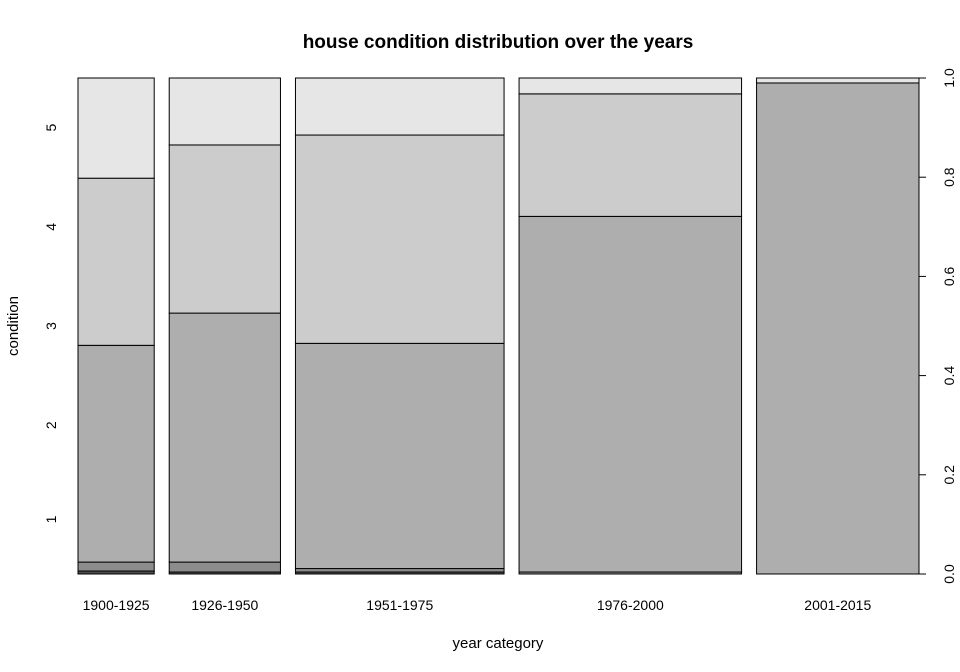  What do you see at coordinates (13, 326) in the screenshot?
I see `y-axis-label: condition` at bounding box center [13, 326].